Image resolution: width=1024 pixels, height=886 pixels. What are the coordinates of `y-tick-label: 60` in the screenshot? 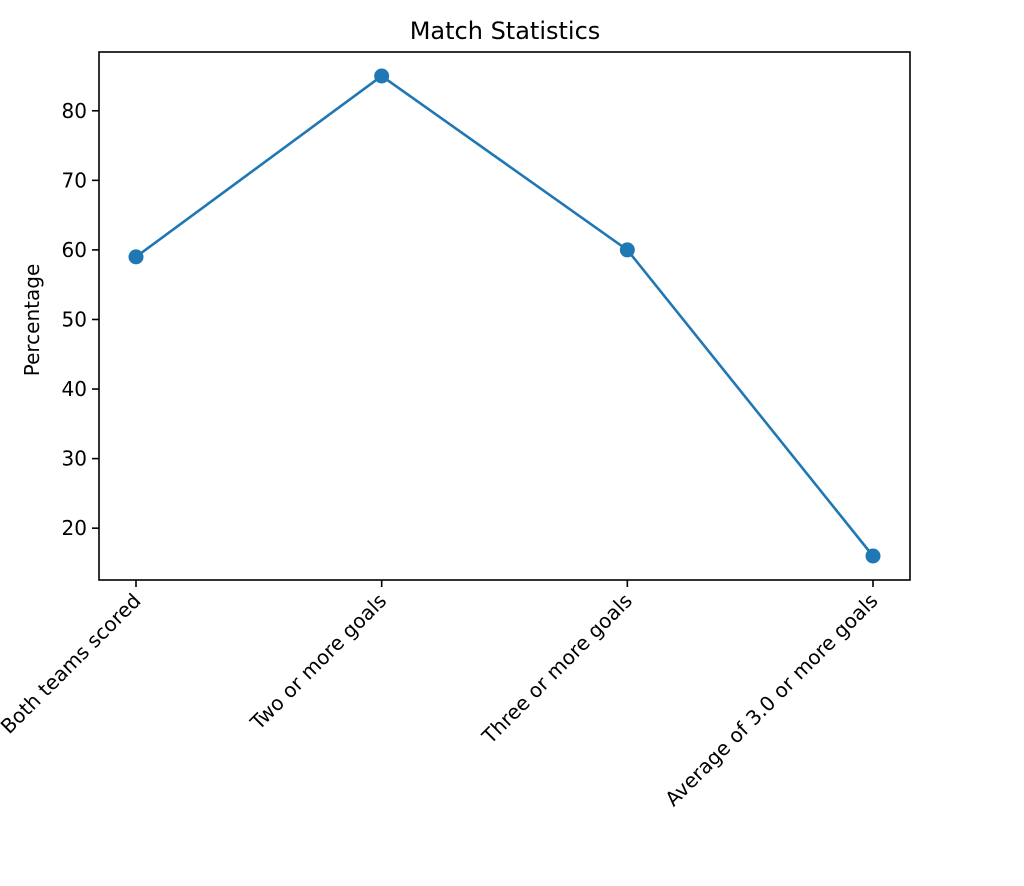 It's located at (74, 250).